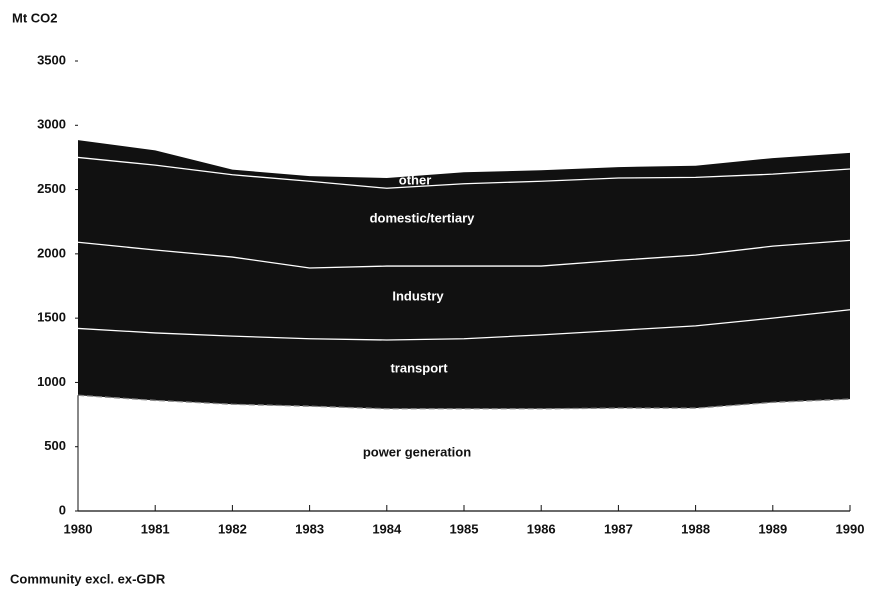 This screenshot has height=592, width=872. What do you see at coordinates (55, 445) in the screenshot?
I see `y-tick-label: 500` at bounding box center [55, 445].